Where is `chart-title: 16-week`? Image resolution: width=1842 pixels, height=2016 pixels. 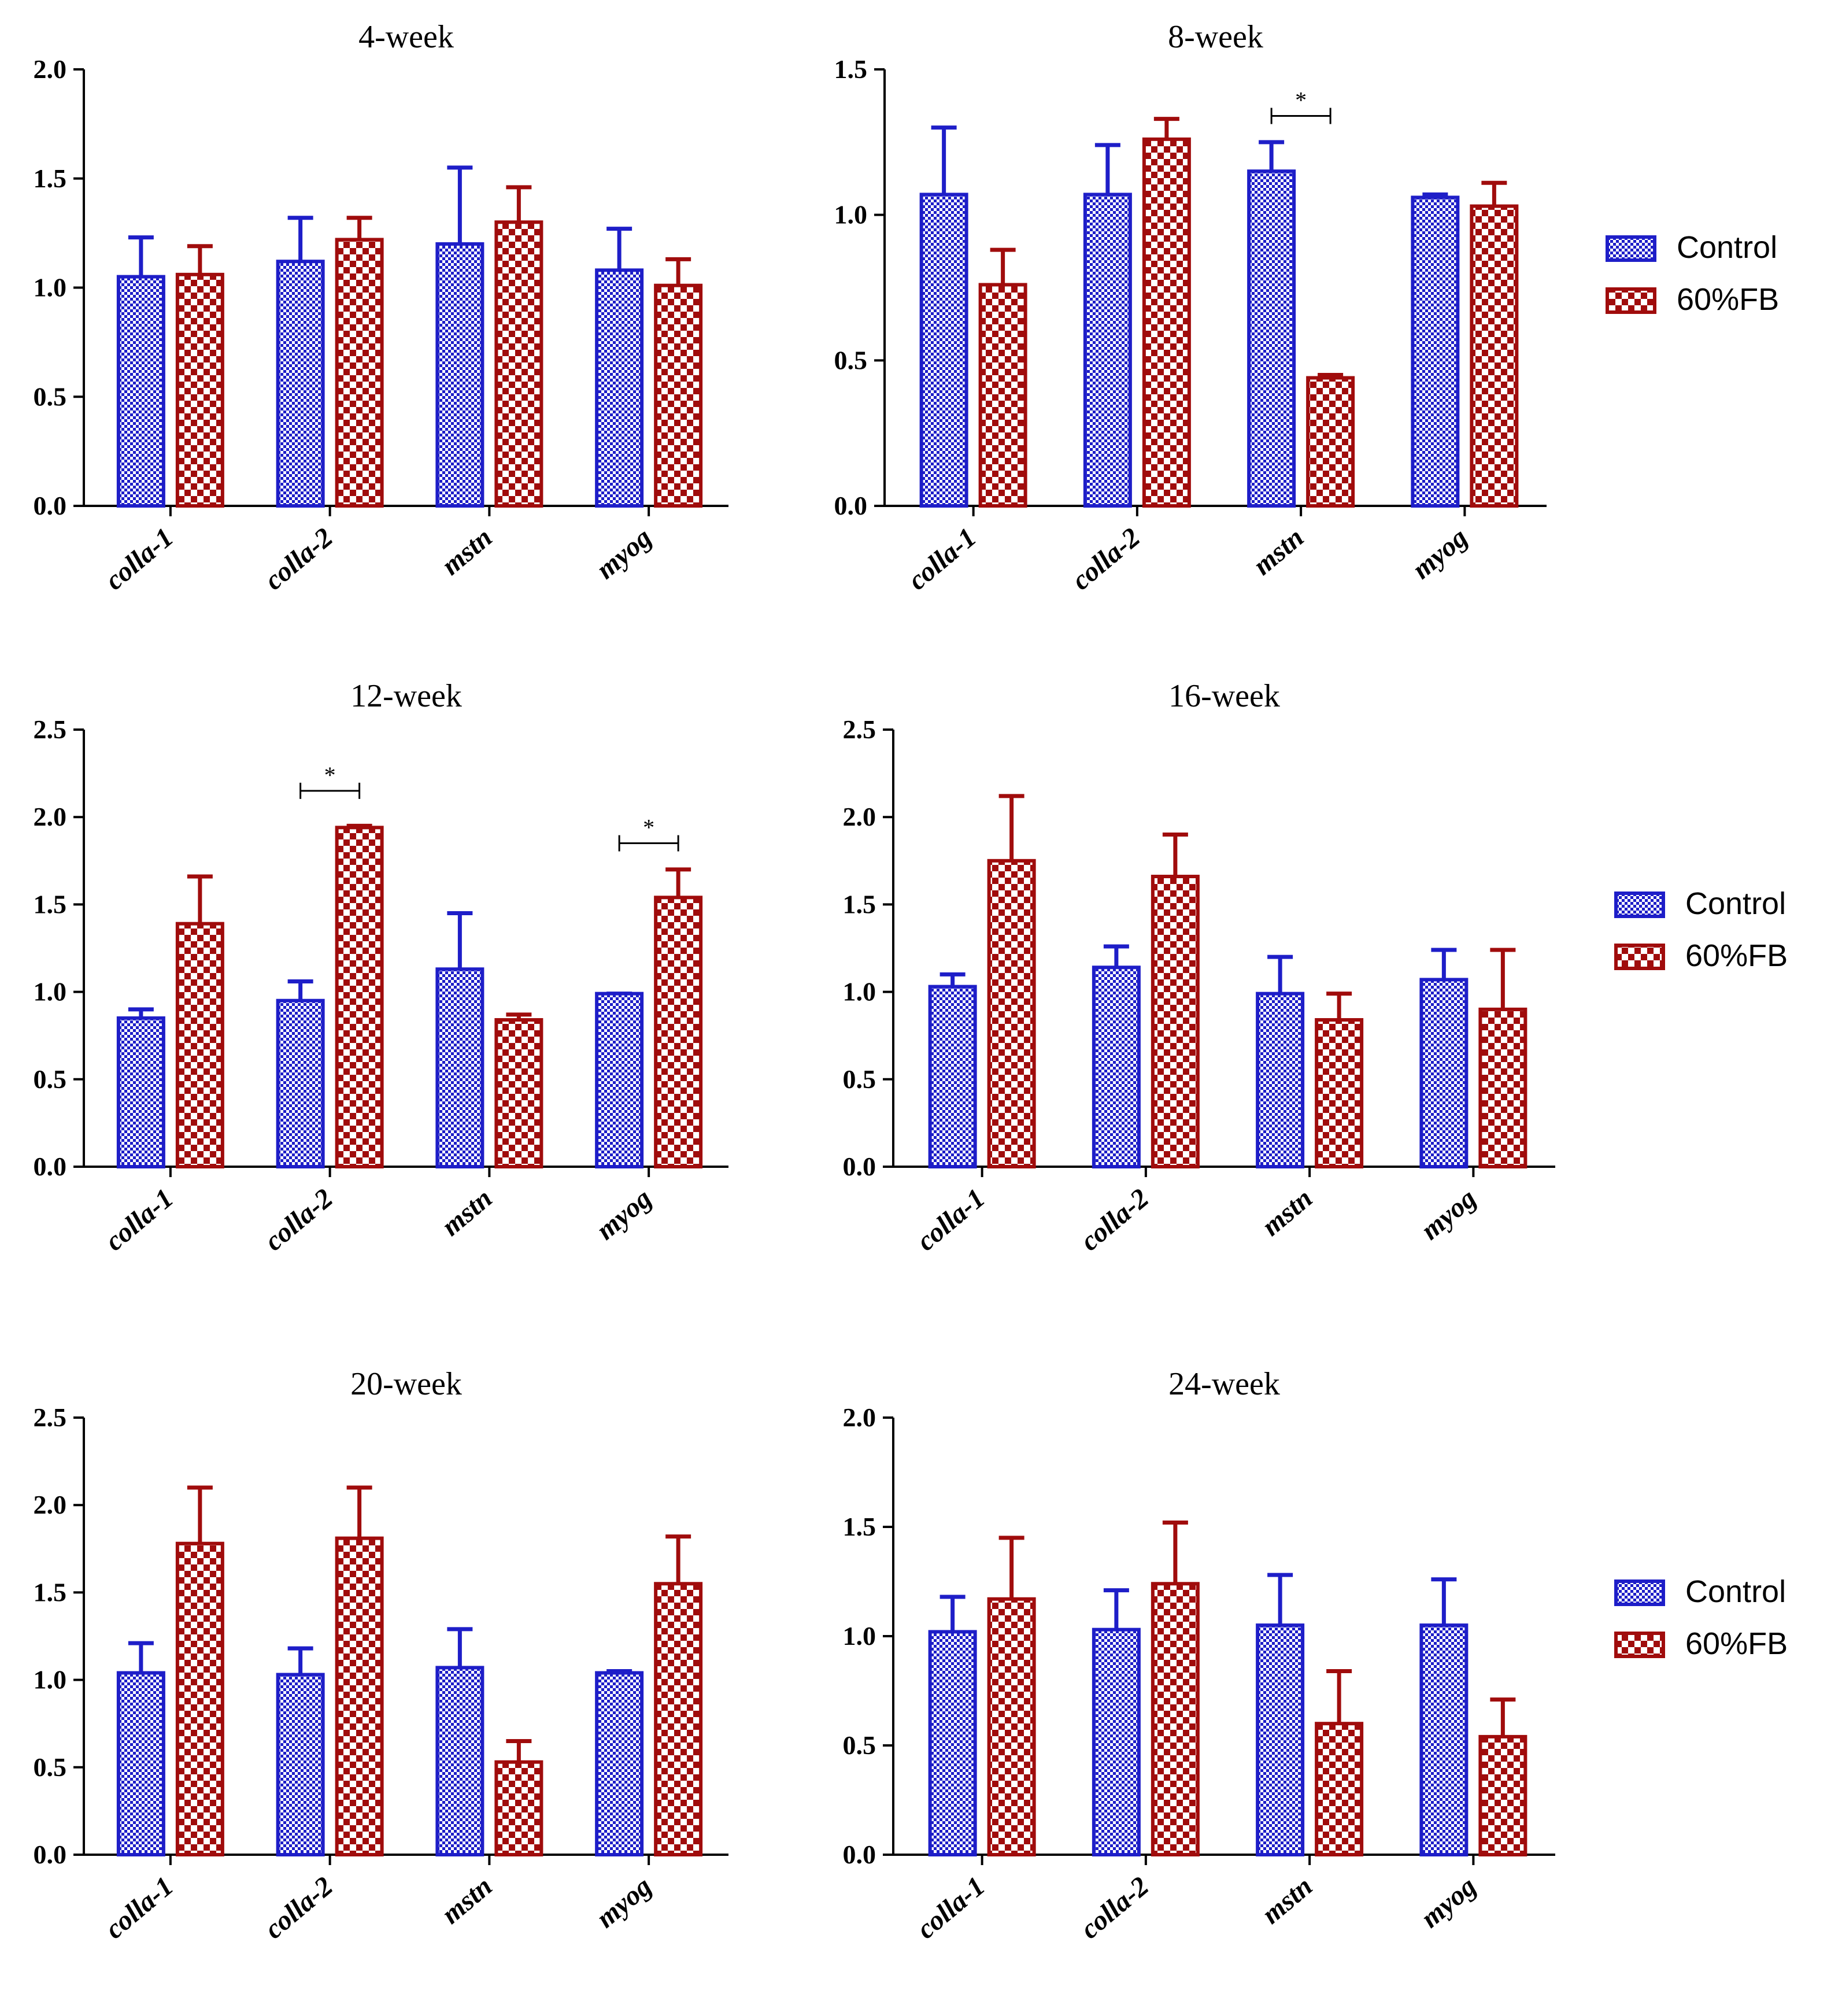
chart-title: 16-week is located at coordinates (1224, 696).